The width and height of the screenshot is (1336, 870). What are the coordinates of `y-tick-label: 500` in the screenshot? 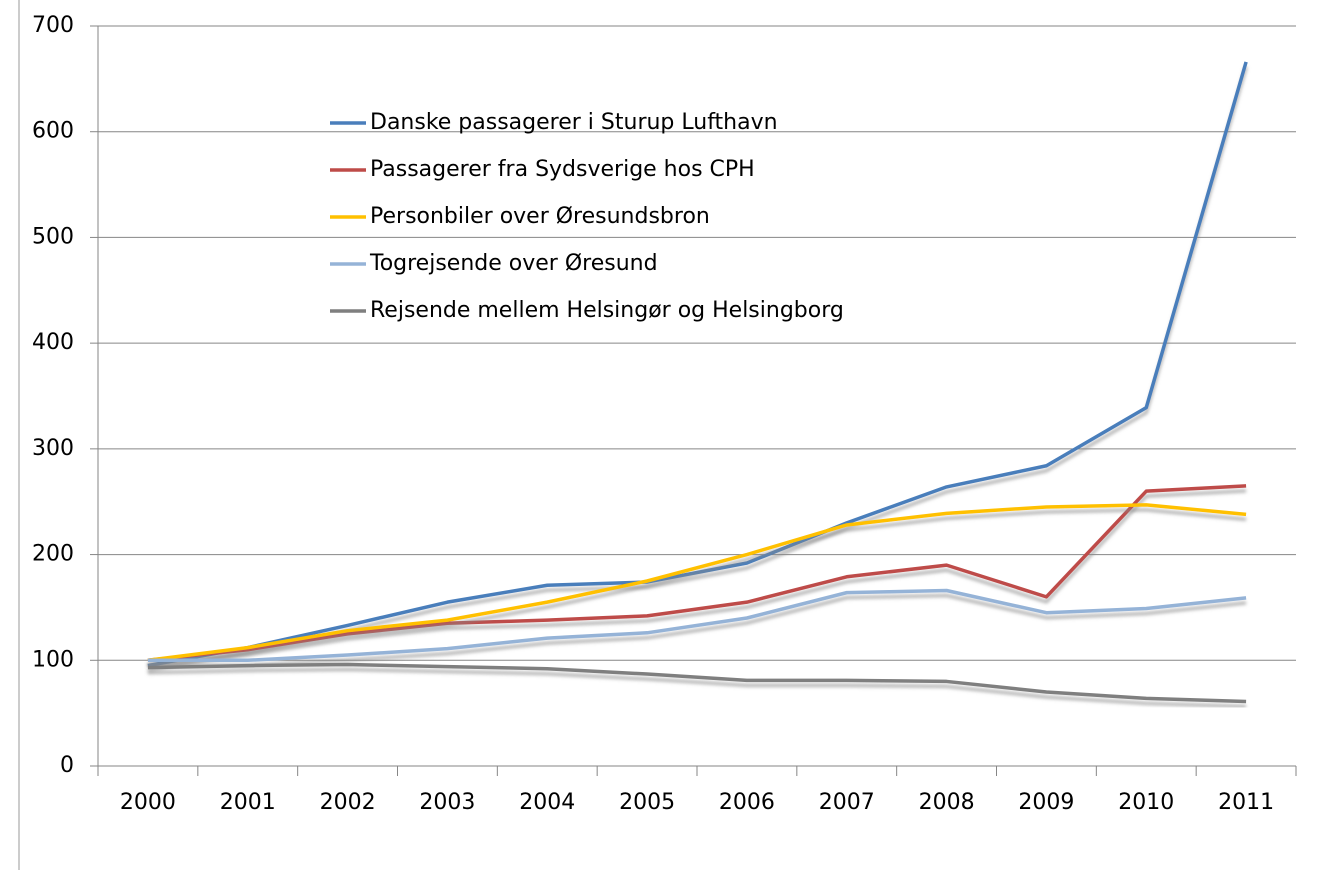 It's located at (53, 236).